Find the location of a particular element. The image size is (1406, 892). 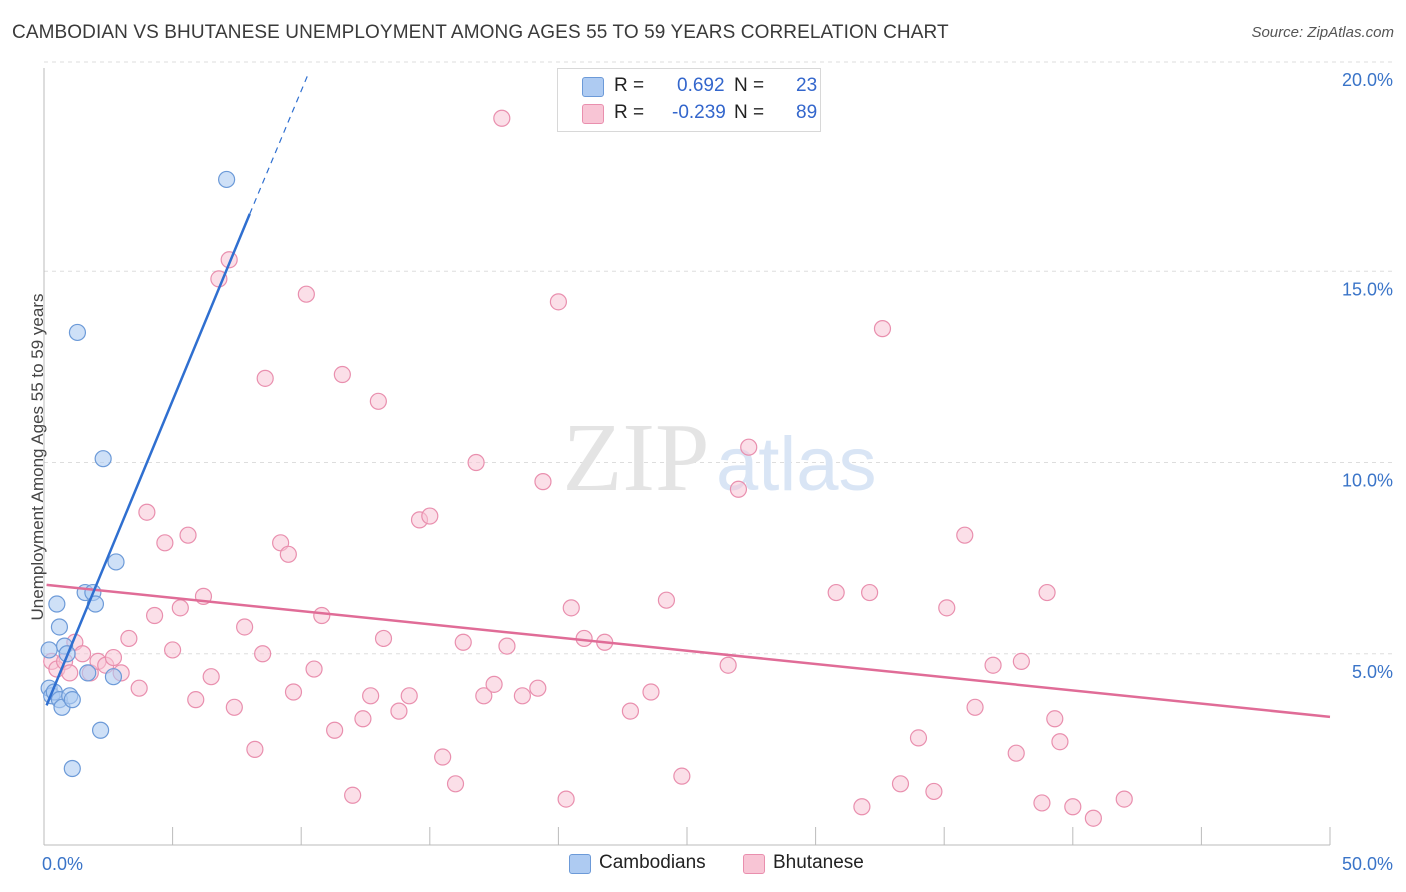

y-tick-label: 10.0% is located at coordinates (1367, 481).